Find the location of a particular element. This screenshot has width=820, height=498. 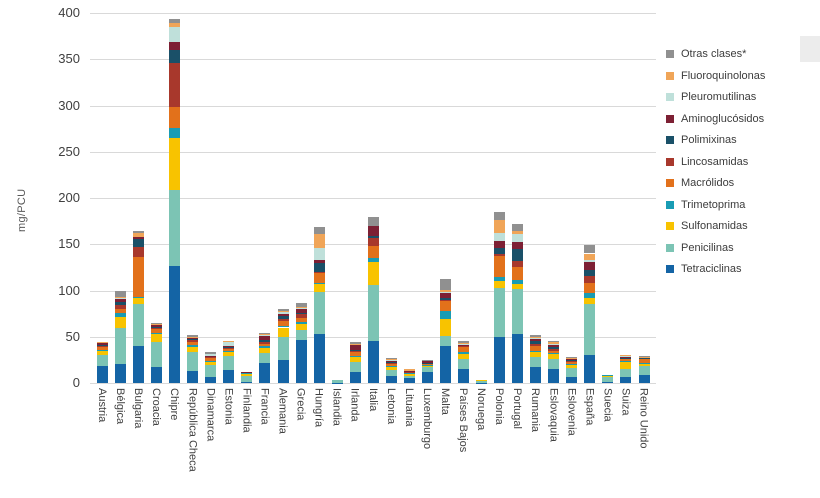

x-label-Islandia: Islandia is located at coordinates (336, 407).